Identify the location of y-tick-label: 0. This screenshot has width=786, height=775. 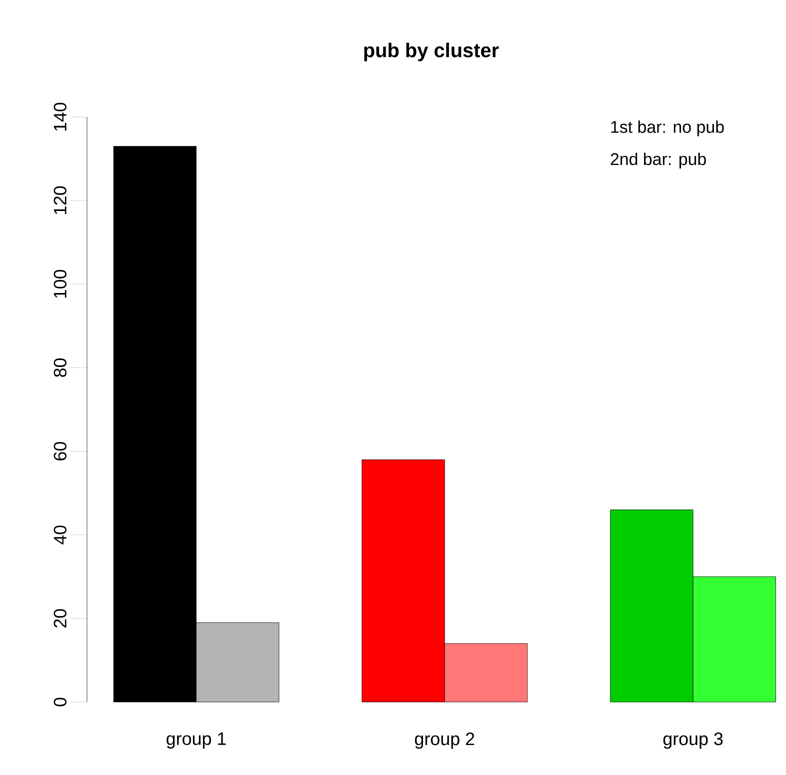
(60, 702).